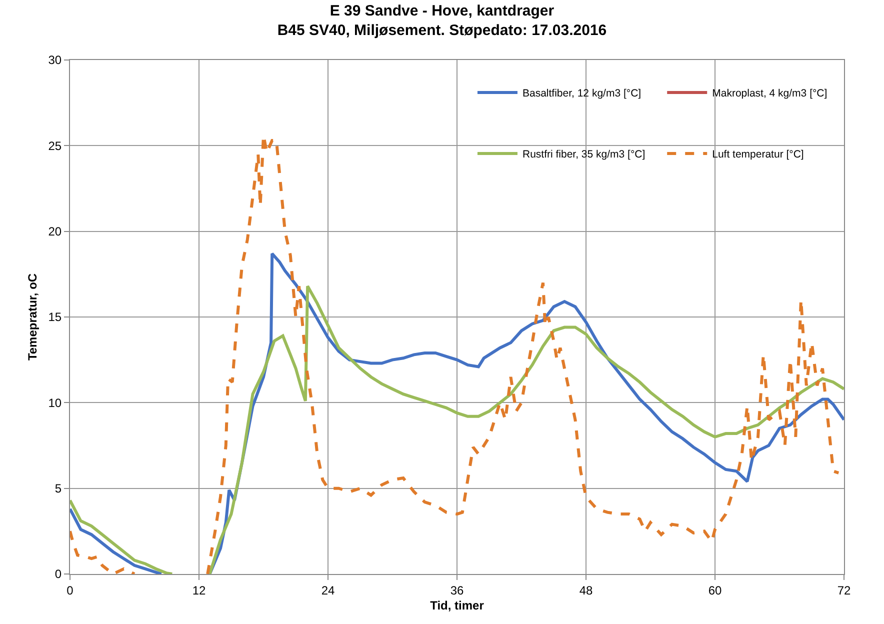 The height and width of the screenshot is (624, 884). Describe the element at coordinates (55, 145) in the screenshot. I see `y-tick-label: 25` at that location.